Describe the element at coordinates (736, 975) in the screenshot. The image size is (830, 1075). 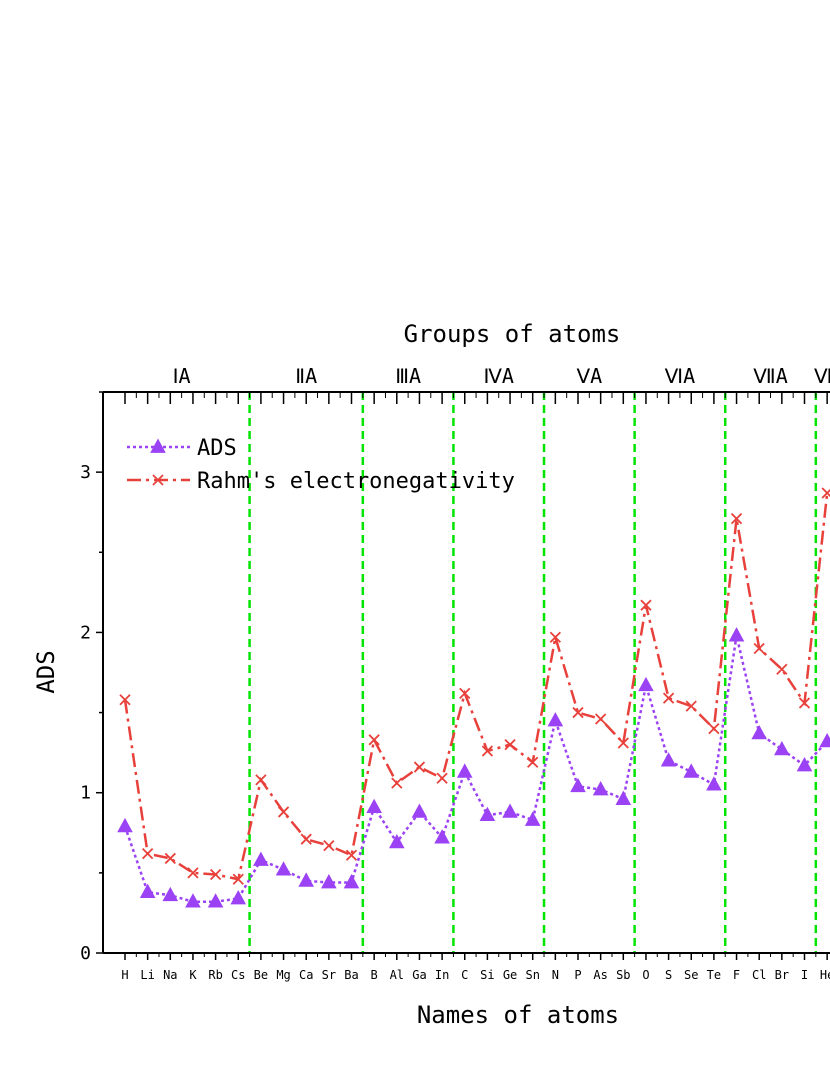
I see `x-tick-label-f: F` at that location.